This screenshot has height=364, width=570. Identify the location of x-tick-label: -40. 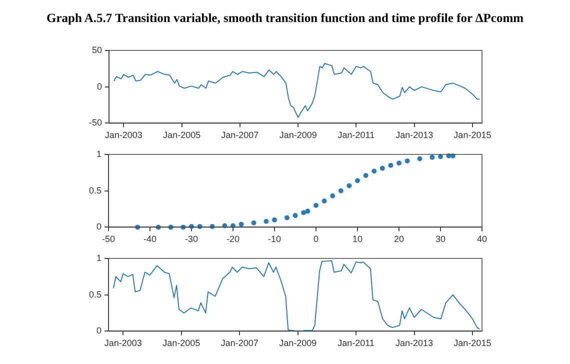
(150, 239).